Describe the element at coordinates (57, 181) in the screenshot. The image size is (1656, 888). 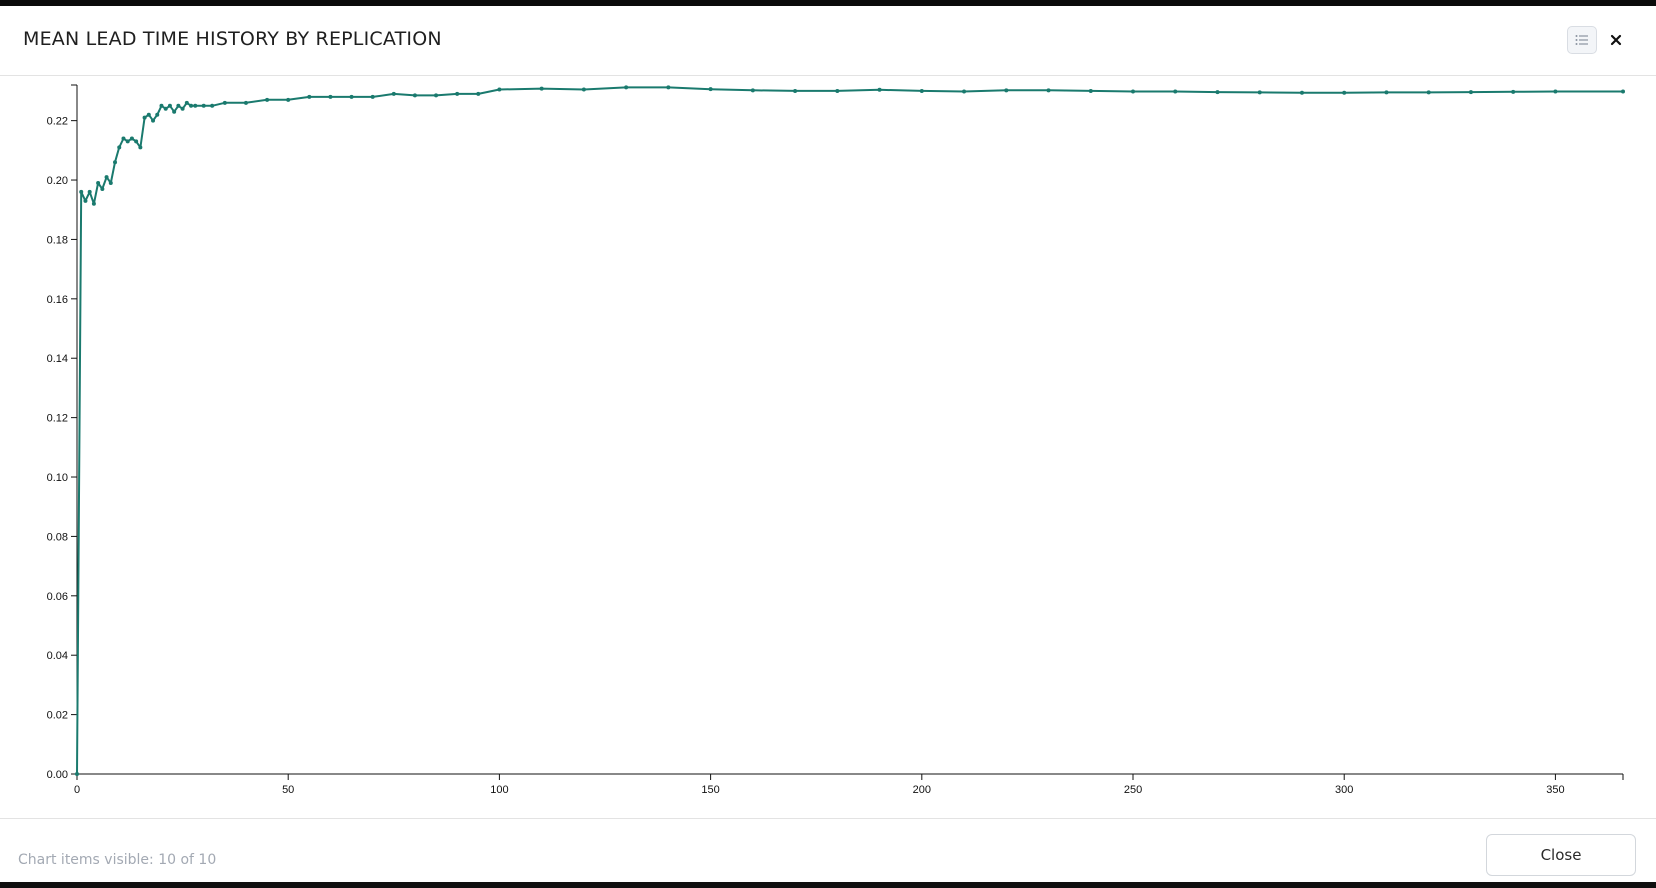
I see `y-tick-label: 0.20` at that location.